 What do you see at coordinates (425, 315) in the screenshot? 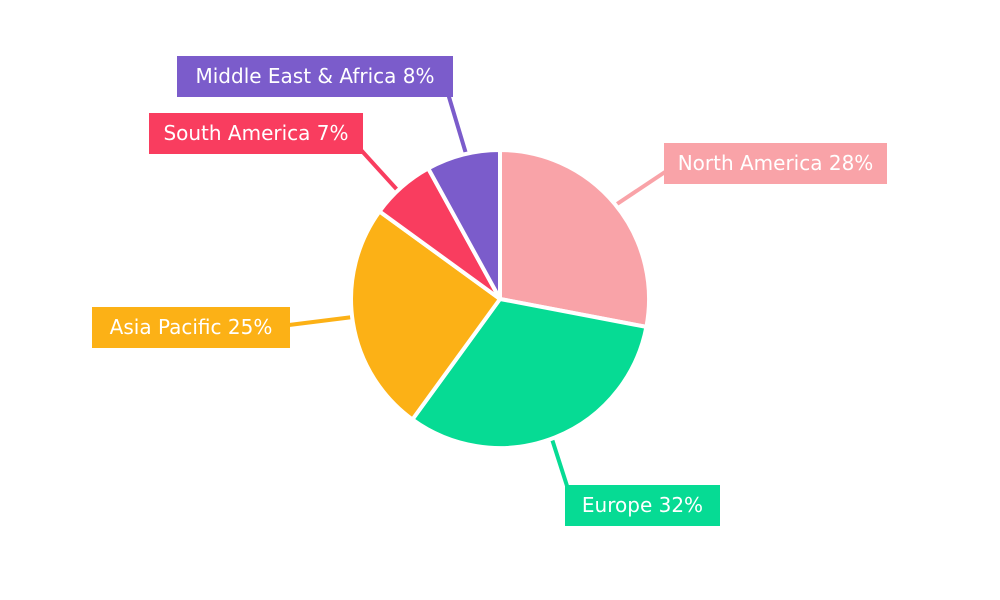
I see `pie-slice-asia-pacific` at bounding box center [425, 315].